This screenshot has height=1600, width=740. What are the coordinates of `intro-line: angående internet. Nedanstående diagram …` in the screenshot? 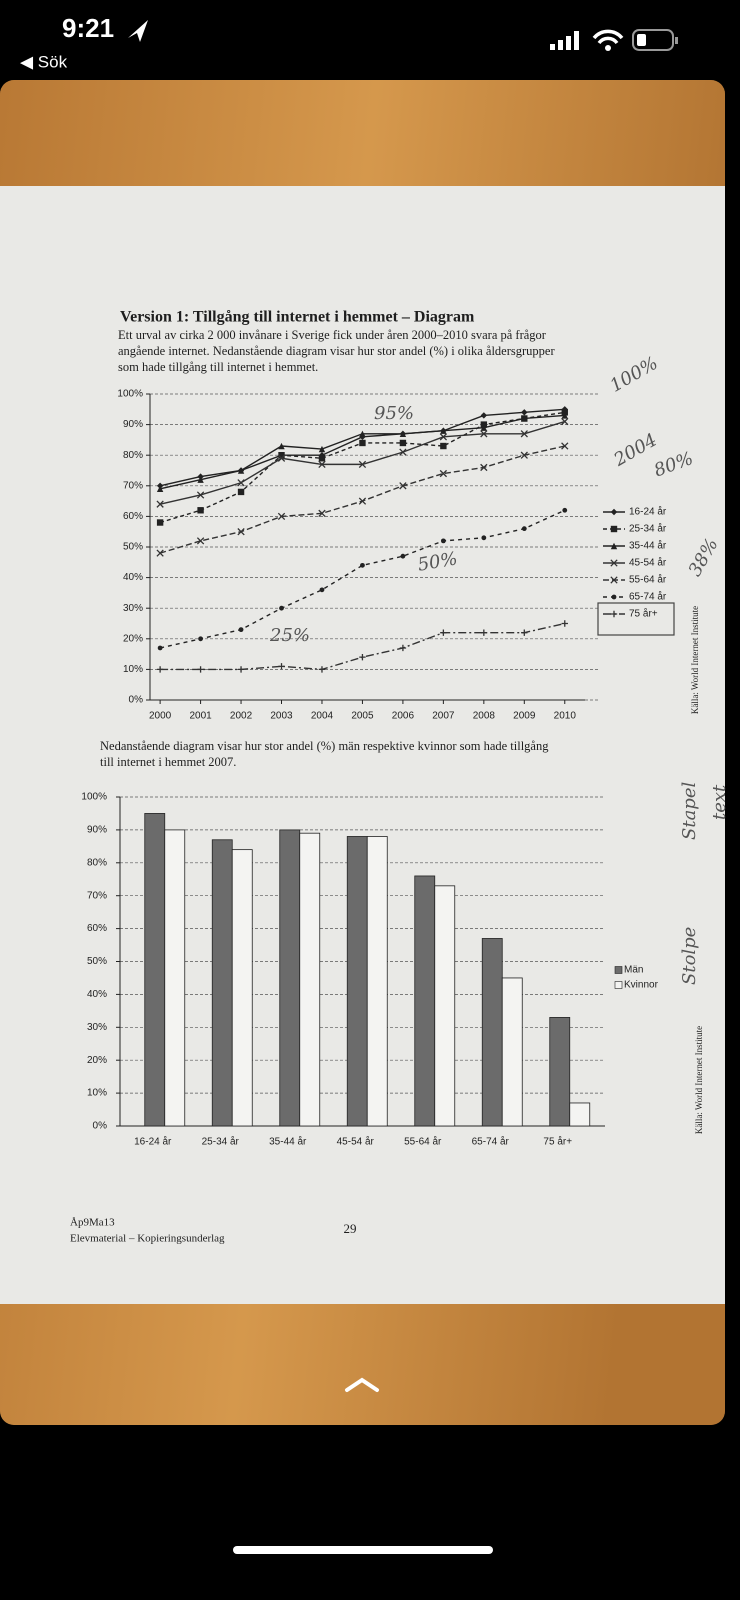 It's located at (336, 351).